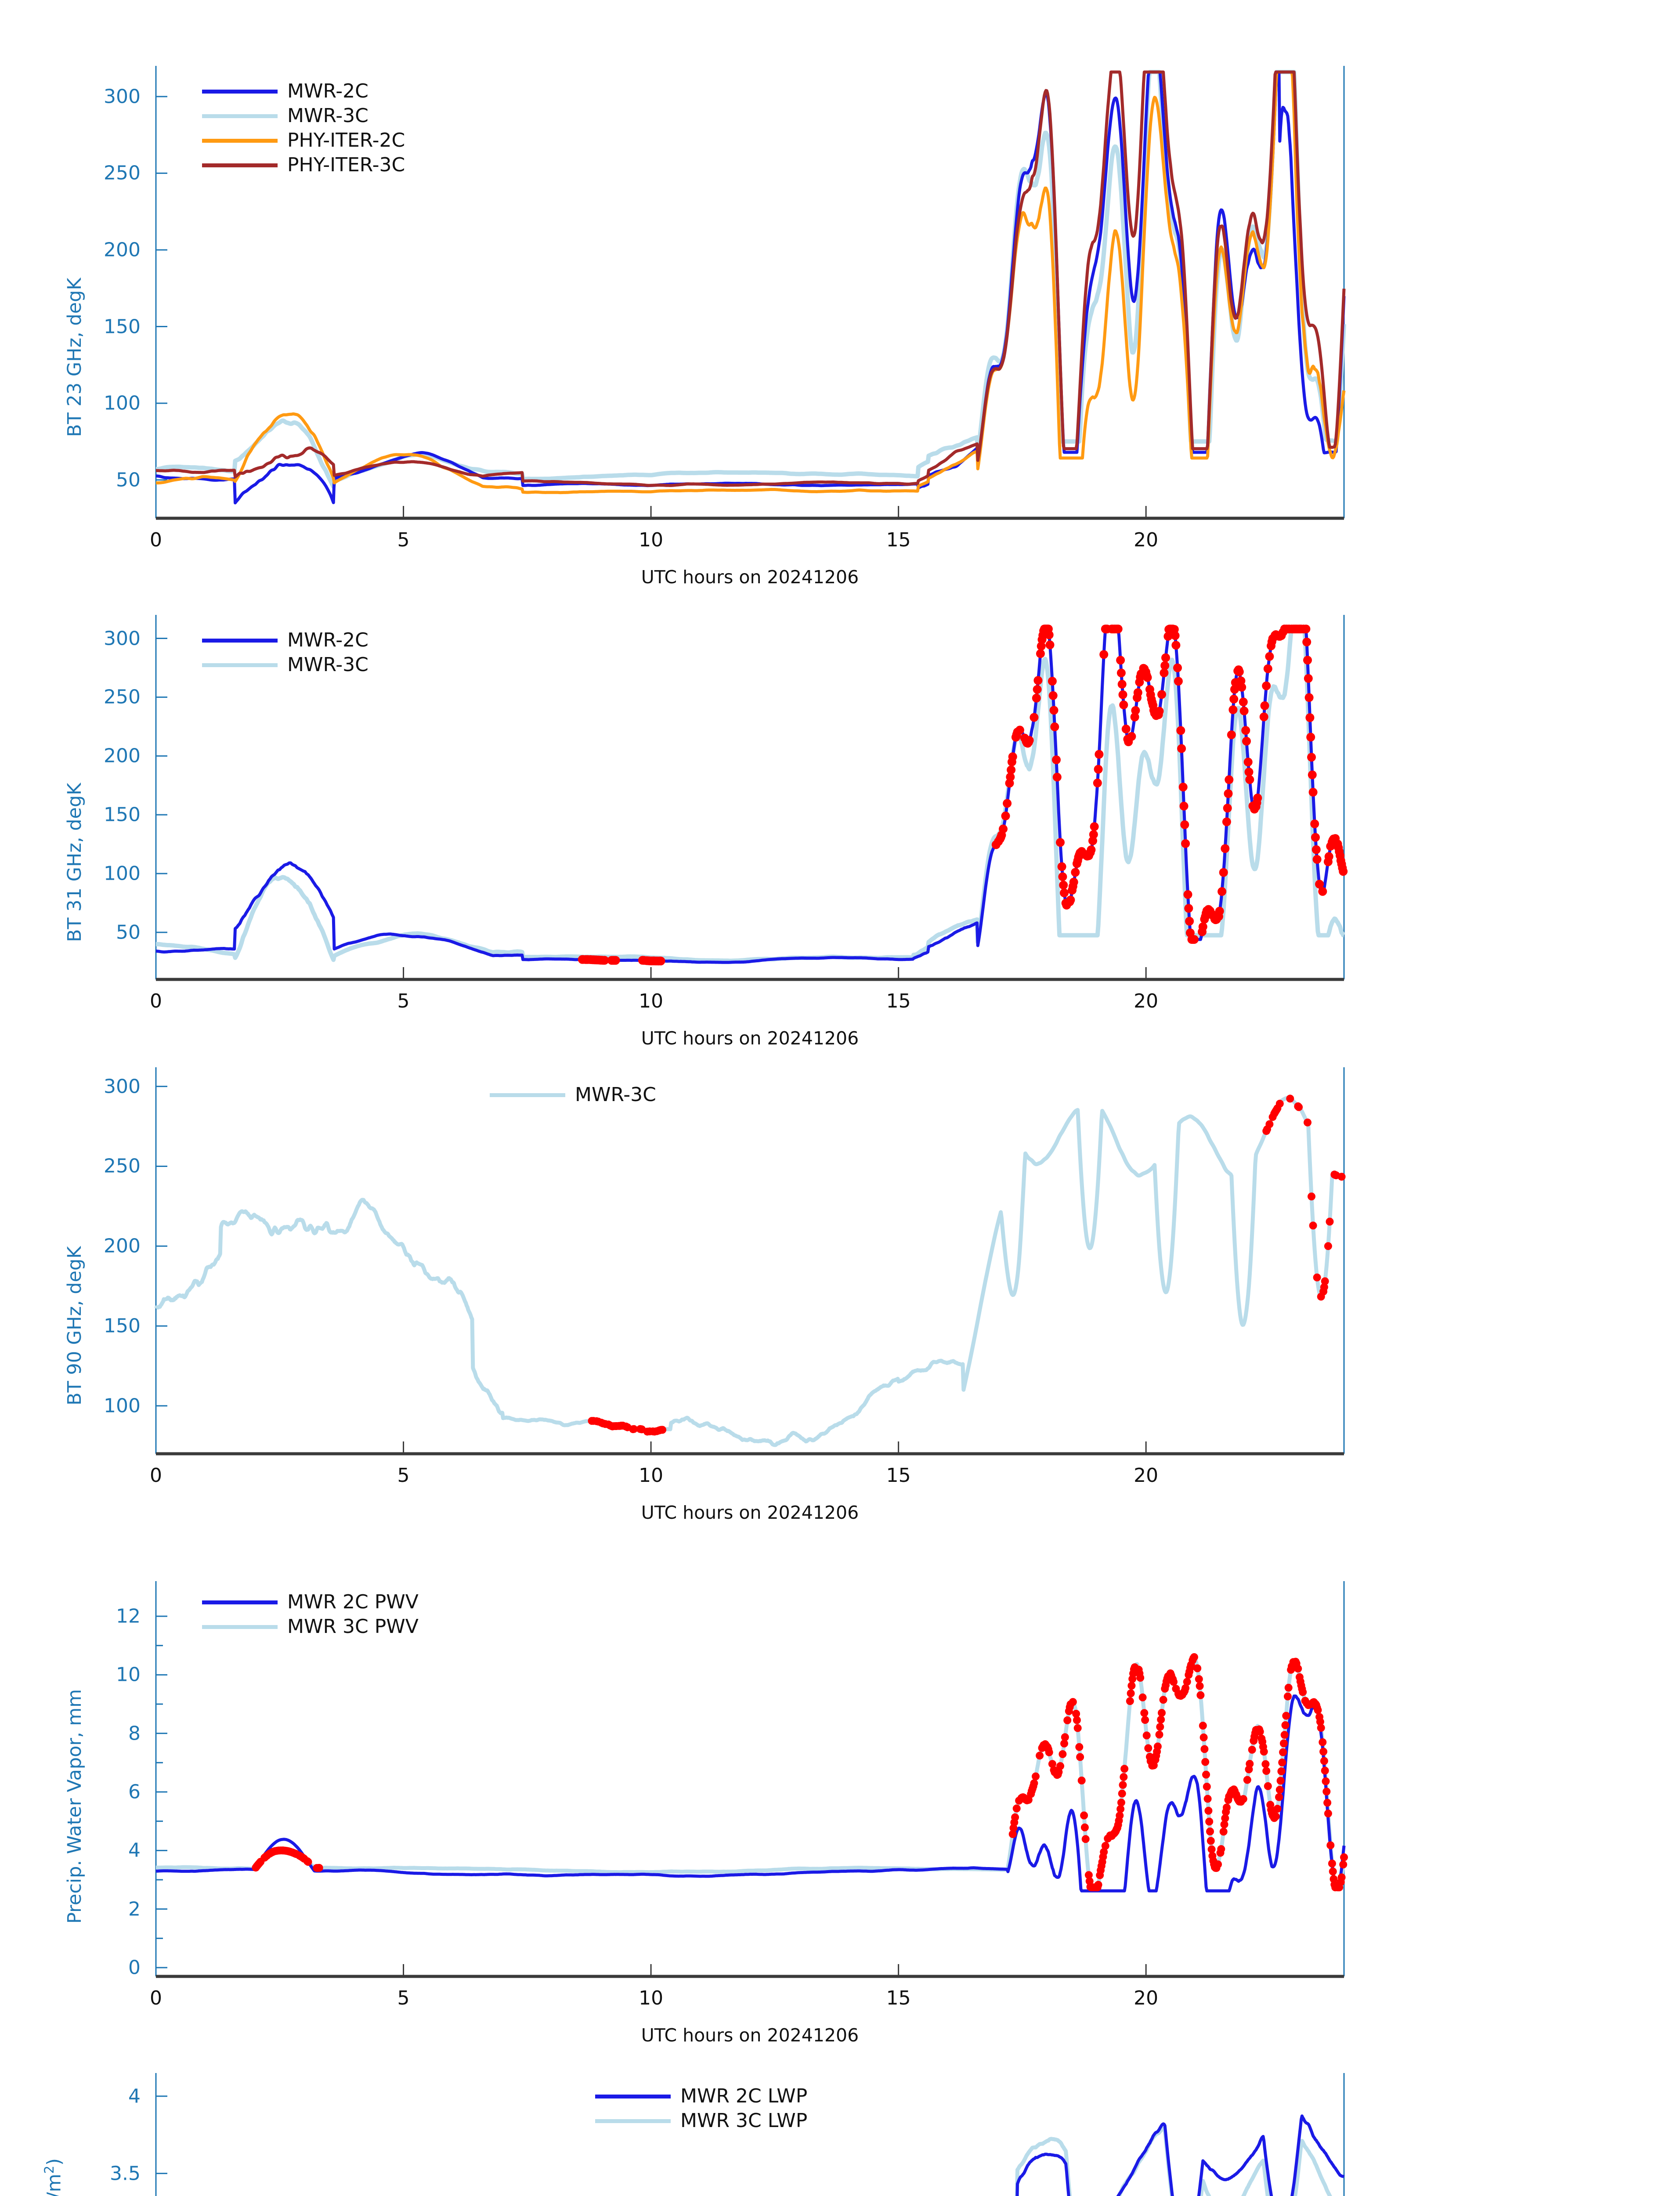 Image resolution: width=1680 pixels, height=2196 pixels. I want to click on y-axis-tick-label: 2, so click(135, 1909).